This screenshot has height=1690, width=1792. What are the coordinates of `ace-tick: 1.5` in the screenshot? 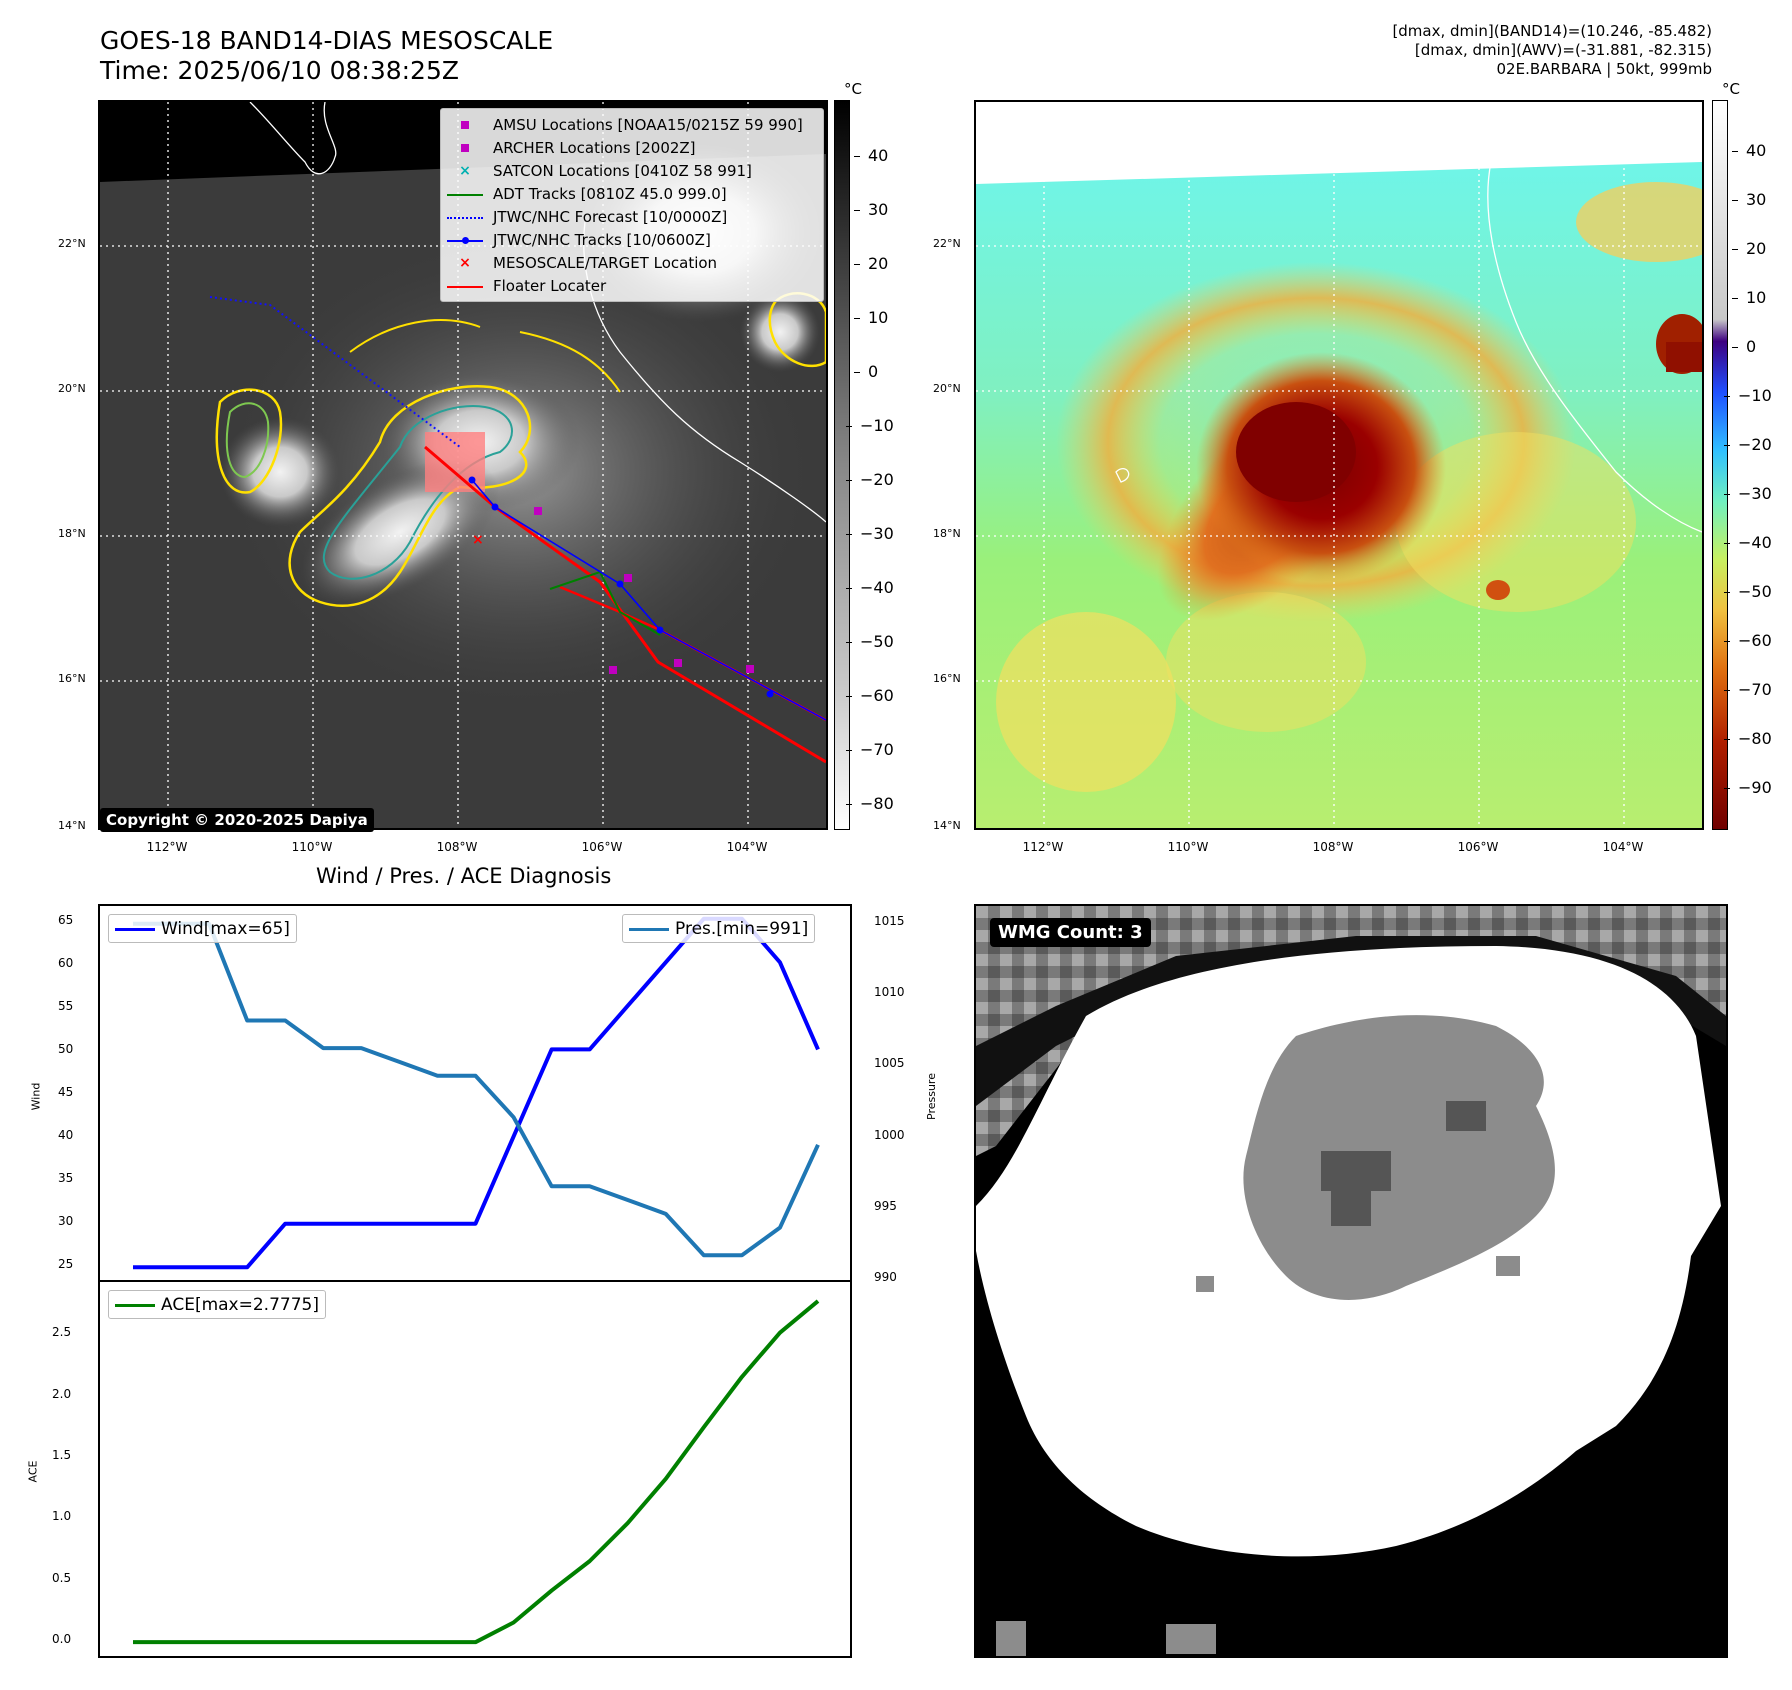 It's located at (62, 1455).